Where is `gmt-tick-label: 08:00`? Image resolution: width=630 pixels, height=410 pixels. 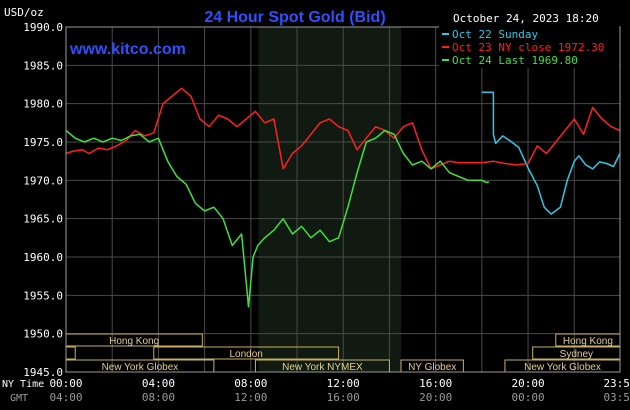
gmt-tick-label: 08:00 is located at coordinates (158, 397).